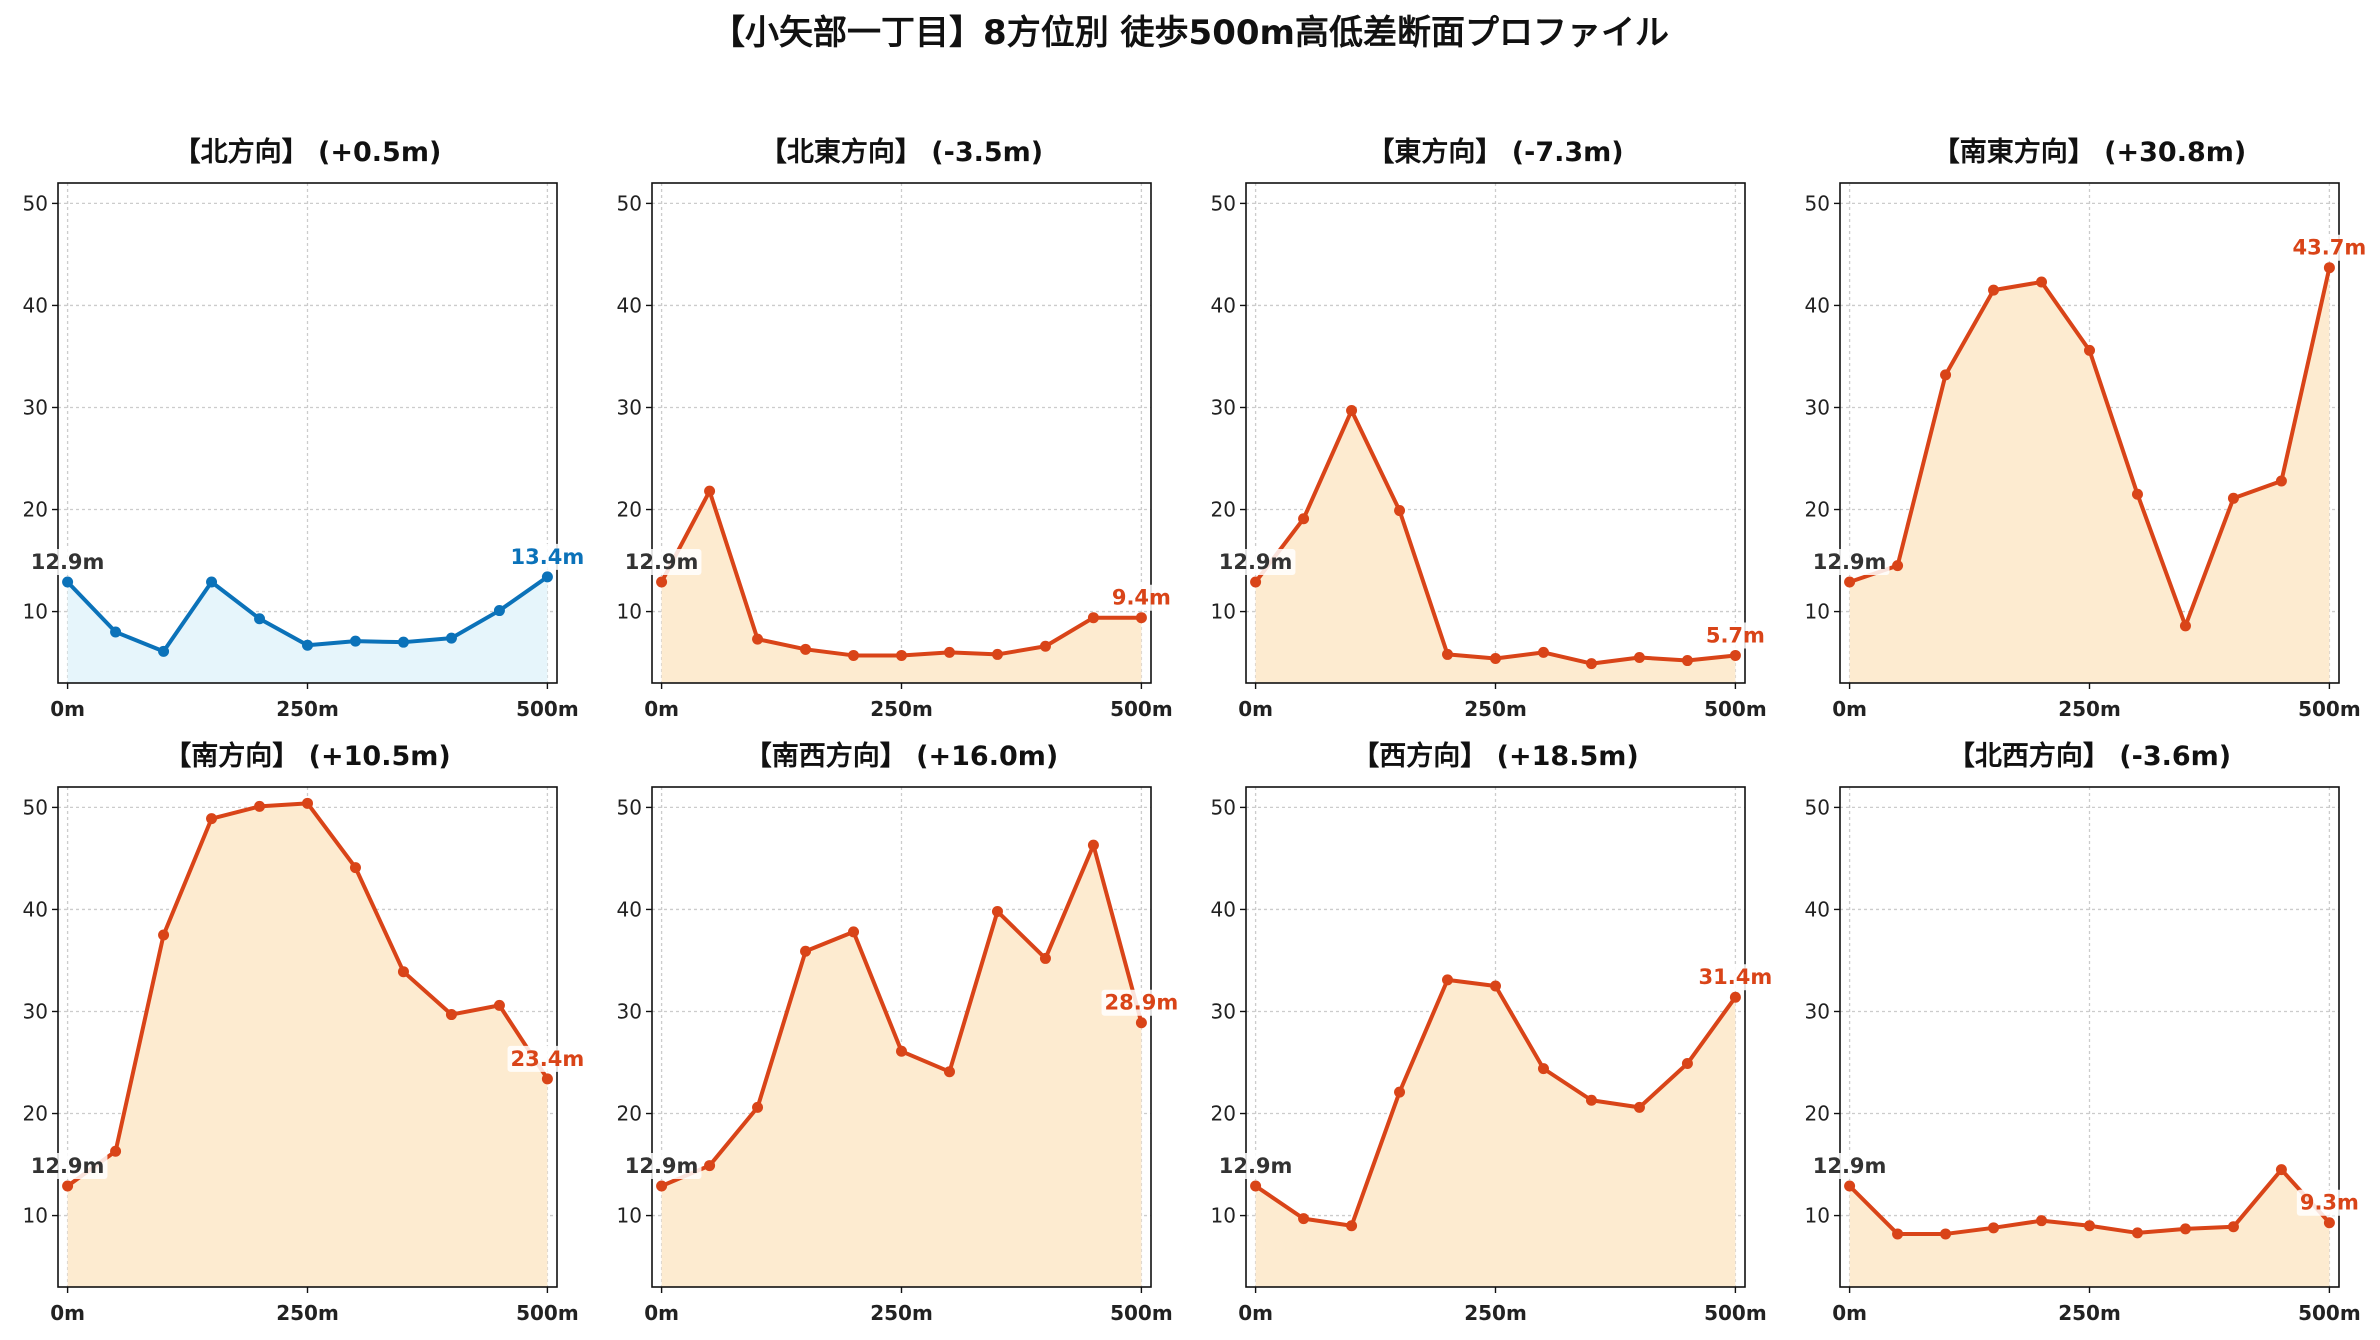 The width and height of the screenshot is (2380, 1340). What do you see at coordinates (901, 152) in the screenshot?
I see `panel-title: 【北東方向】 (-3.5m)` at bounding box center [901, 152].